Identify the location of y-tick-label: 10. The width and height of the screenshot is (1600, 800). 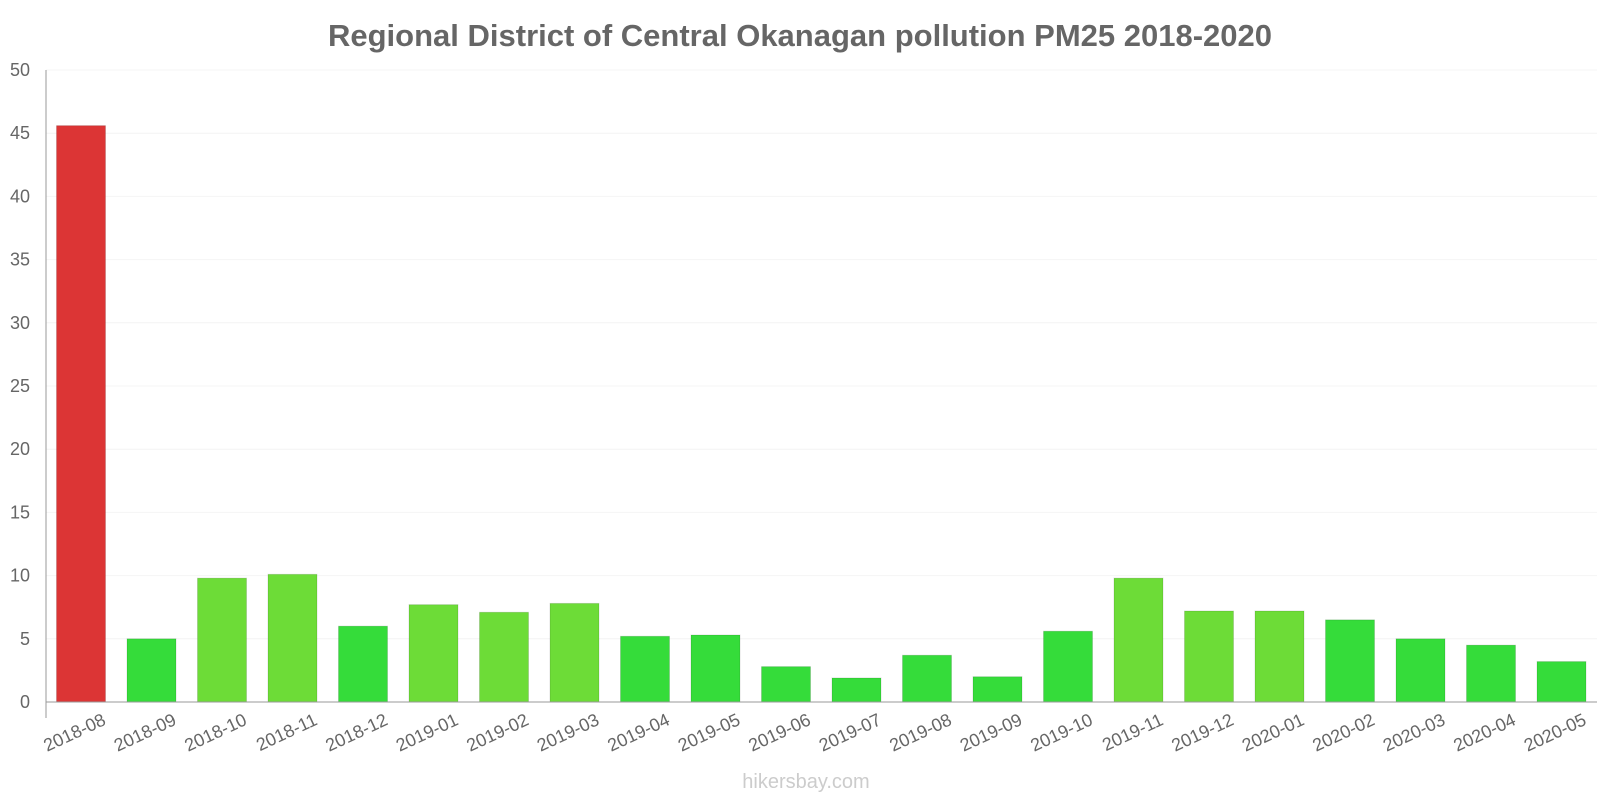
(20, 576).